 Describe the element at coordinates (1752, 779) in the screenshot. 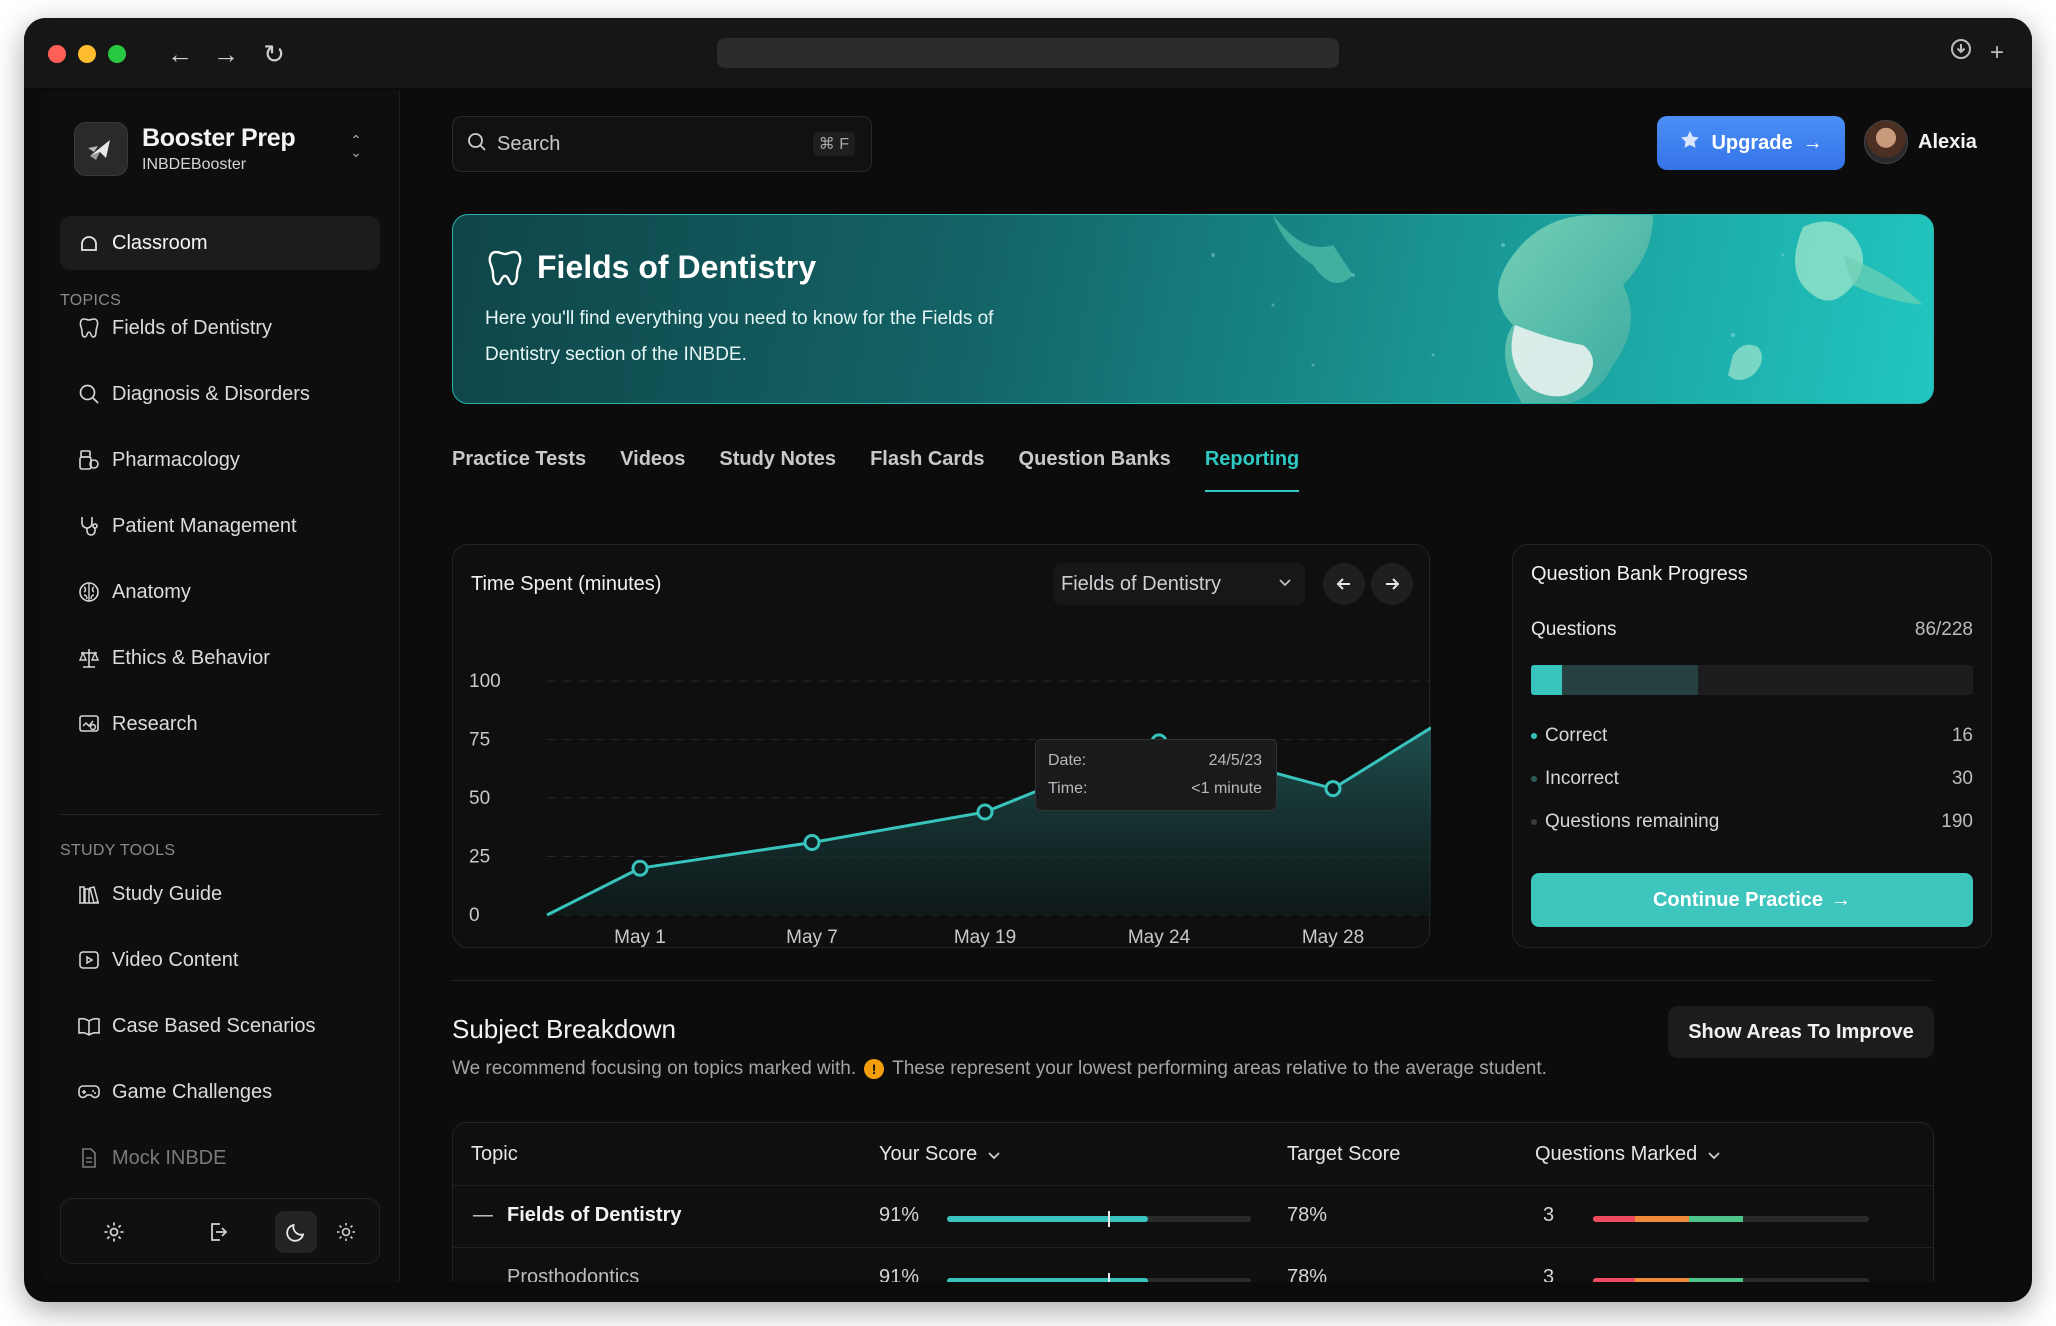

I see `qb-row-incorrect: Incorrect 30` at that location.